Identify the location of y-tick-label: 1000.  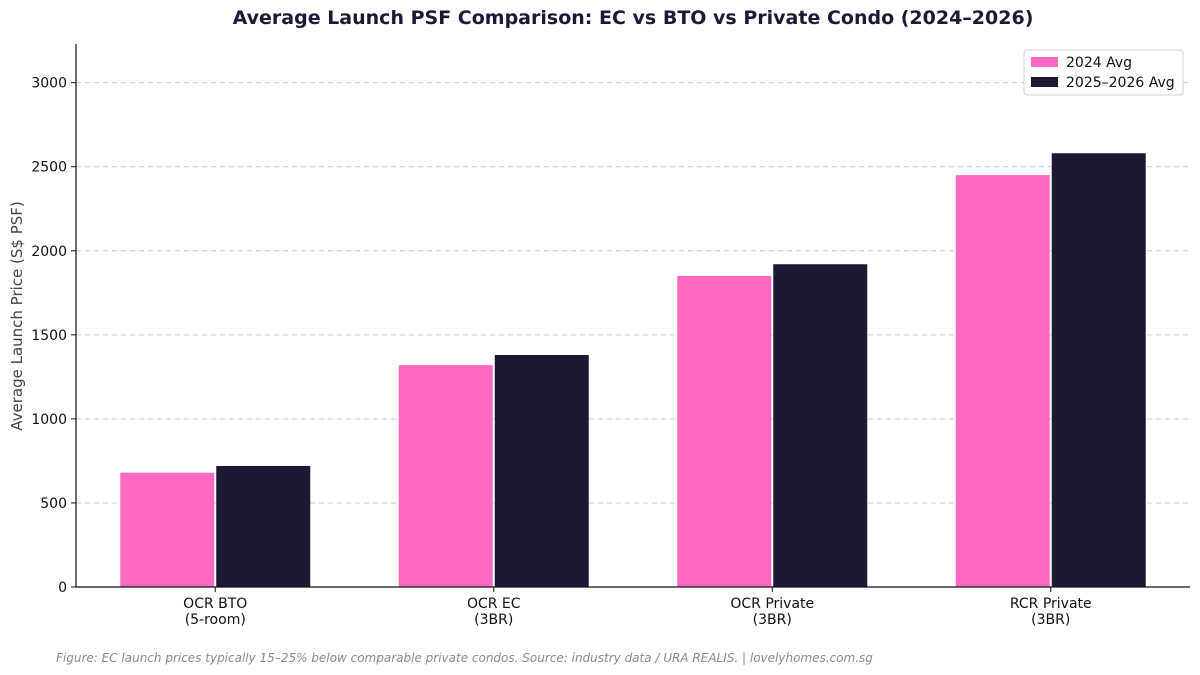
(49, 420).